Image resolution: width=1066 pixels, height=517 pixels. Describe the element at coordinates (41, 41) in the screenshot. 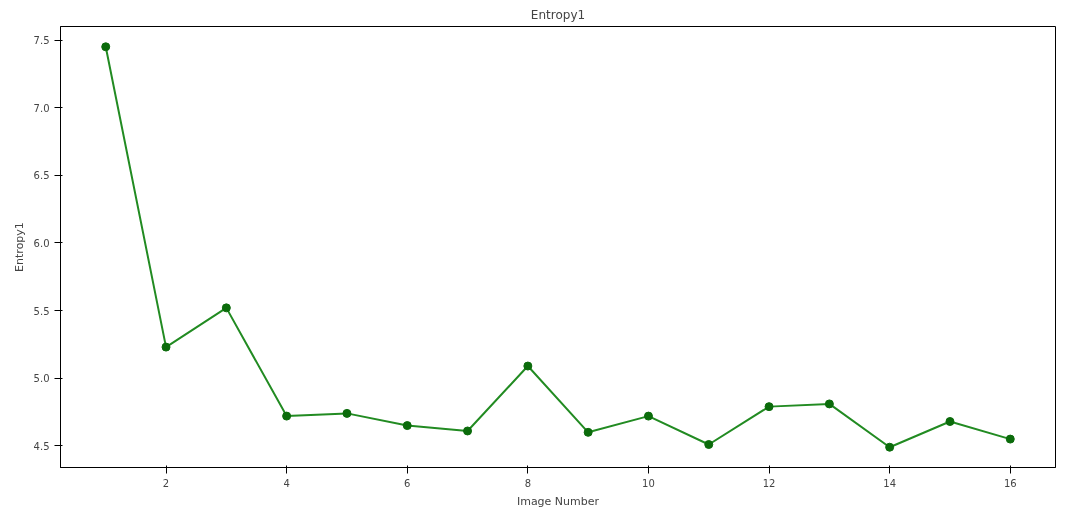

I see `y-tick-label: 7.5` at that location.